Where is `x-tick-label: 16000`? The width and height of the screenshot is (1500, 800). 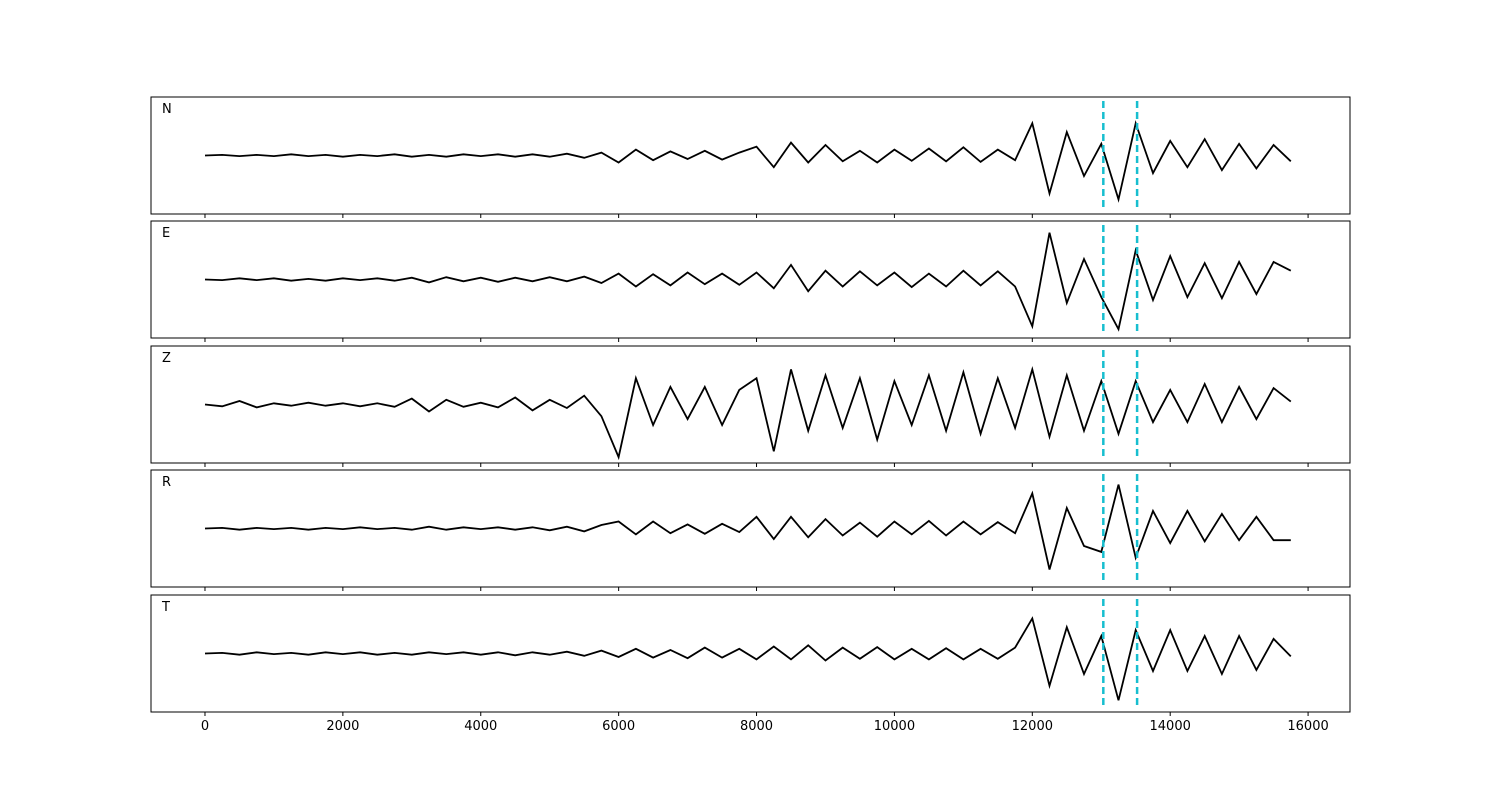
x-tick-label: 16000 is located at coordinates (1307, 726).